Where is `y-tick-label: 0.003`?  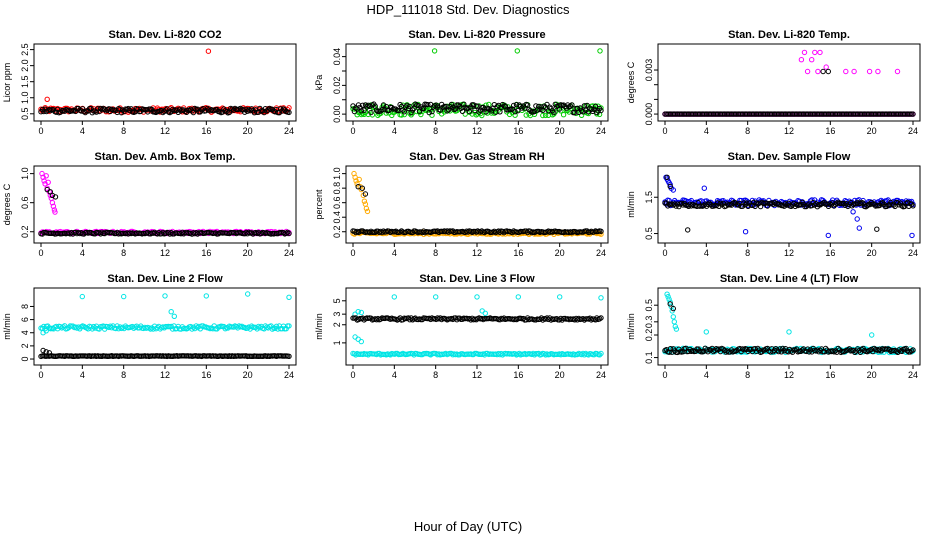 y-tick-label: 0.003 is located at coordinates (649, 70).